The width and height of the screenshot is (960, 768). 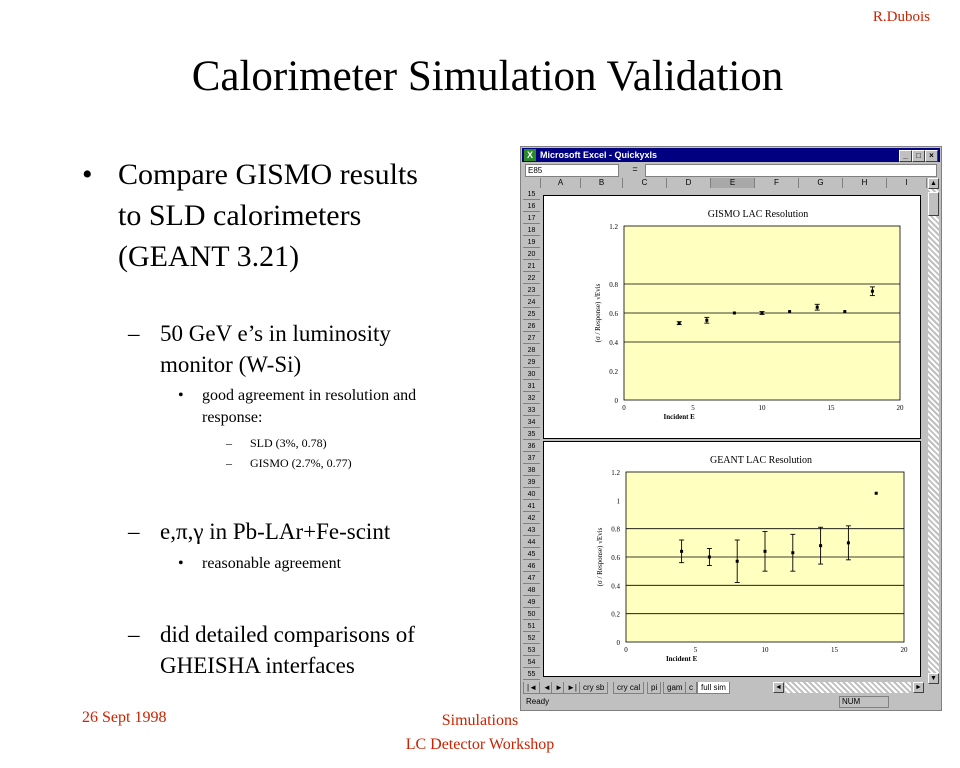 I want to click on column-header: F, so click(x=777, y=183).